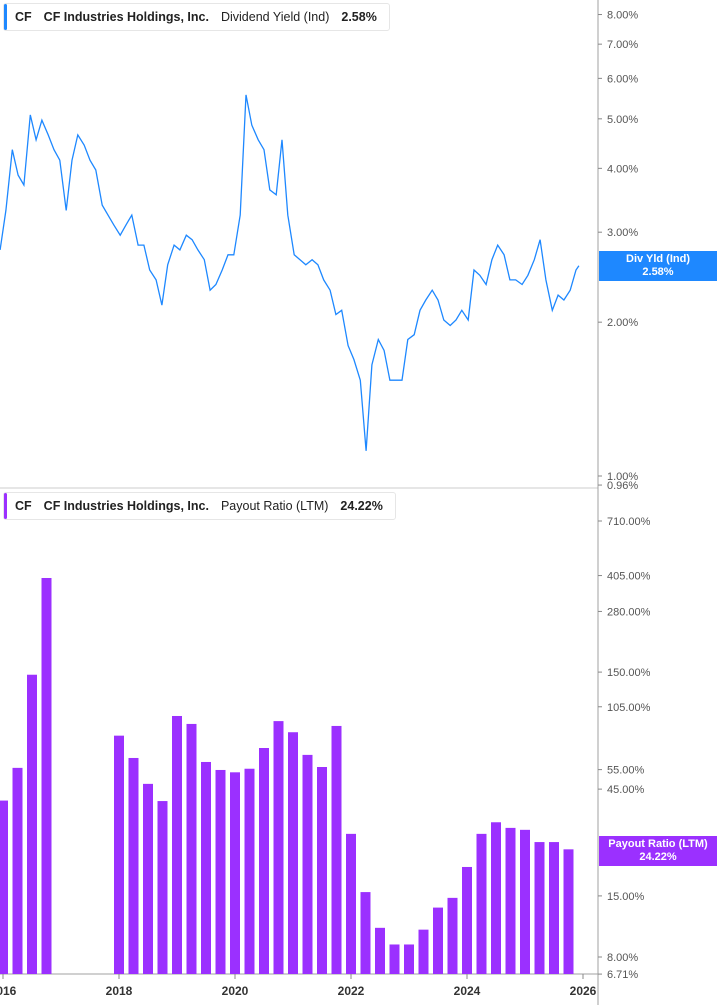 The width and height of the screenshot is (717, 1005). What do you see at coordinates (8, 991) in the screenshot?
I see `x-tick-label: 2016` at bounding box center [8, 991].